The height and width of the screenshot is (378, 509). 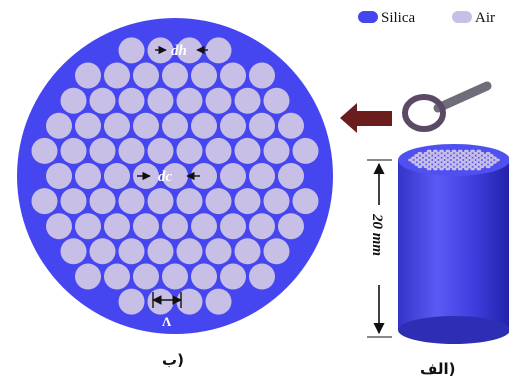 I want to click on legend: Silica Air, so click(x=426, y=18).